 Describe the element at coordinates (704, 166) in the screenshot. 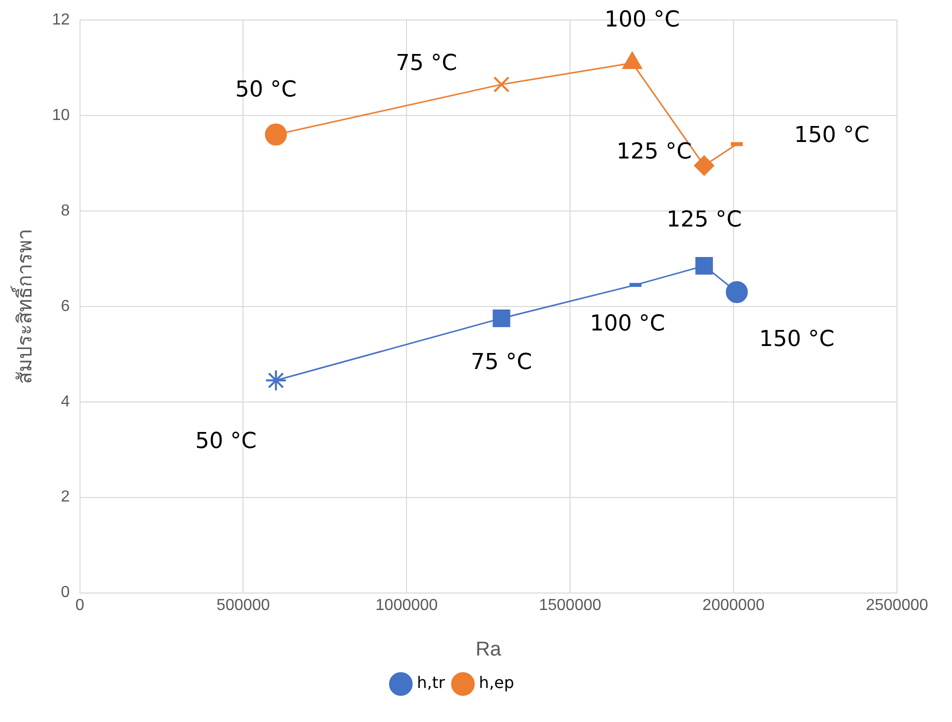

I see `point` at that location.